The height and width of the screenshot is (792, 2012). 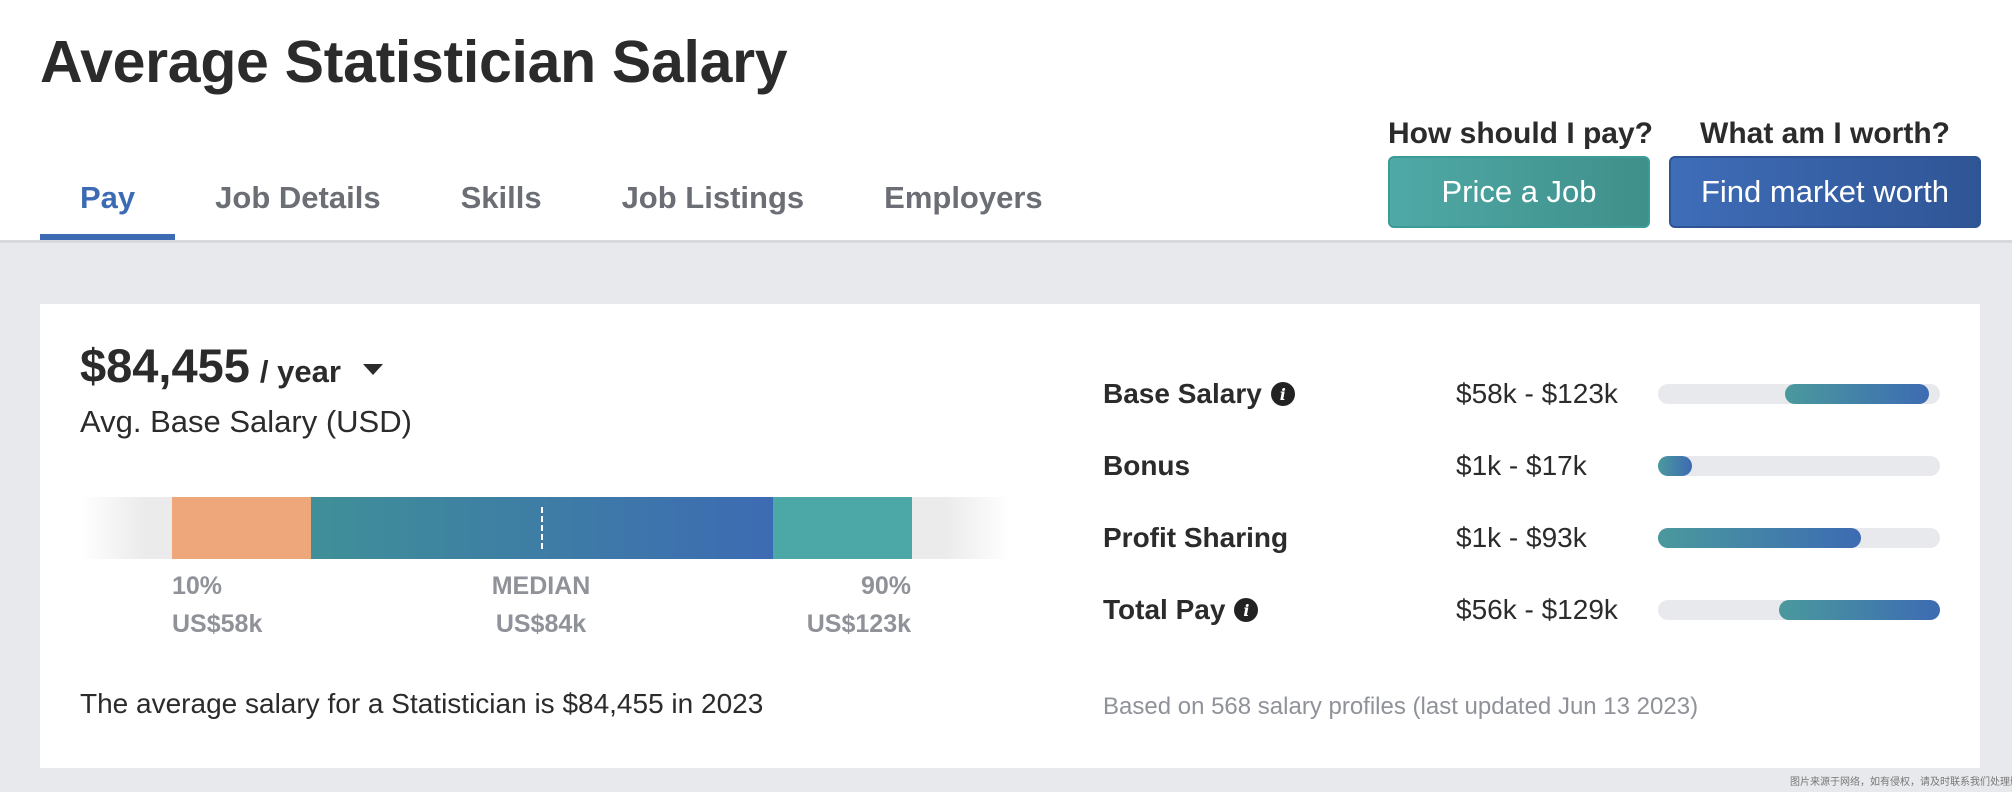 I want to click on bonus-label-text: Bonus, so click(x=1147, y=465).